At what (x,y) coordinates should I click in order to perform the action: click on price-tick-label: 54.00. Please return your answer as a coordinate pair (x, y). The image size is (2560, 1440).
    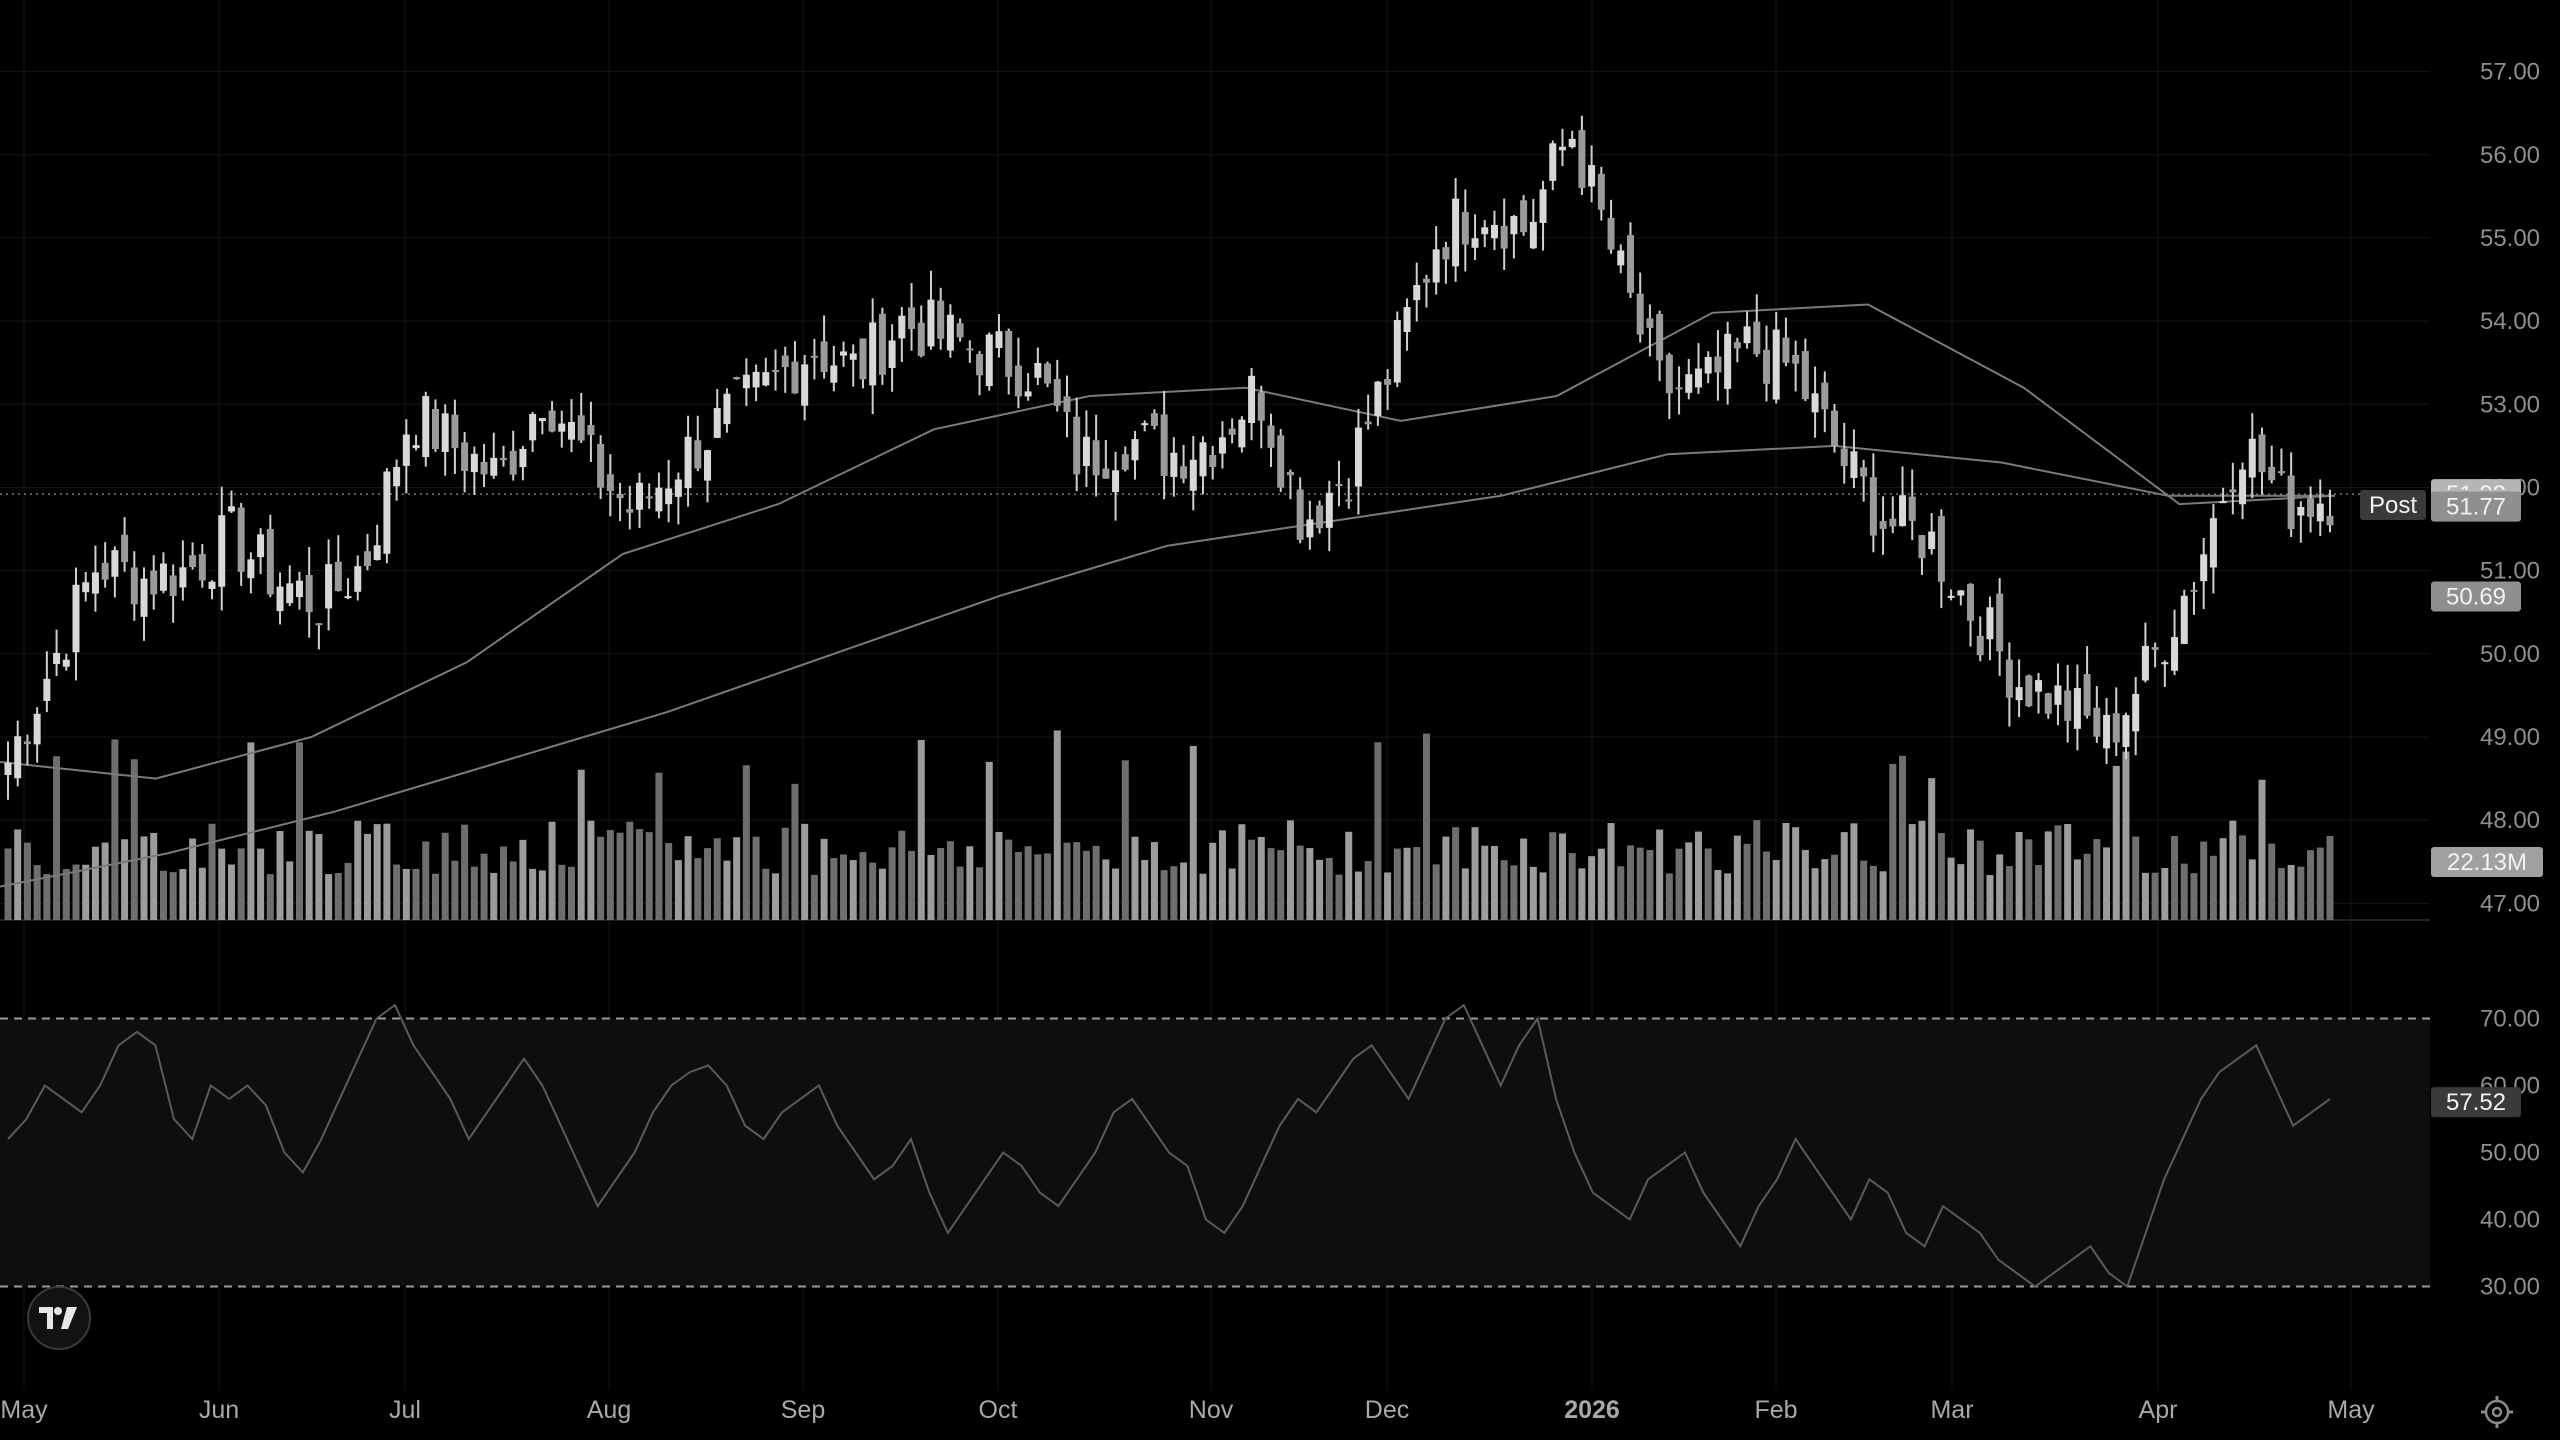
    Looking at the image, I should click on (2510, 321).